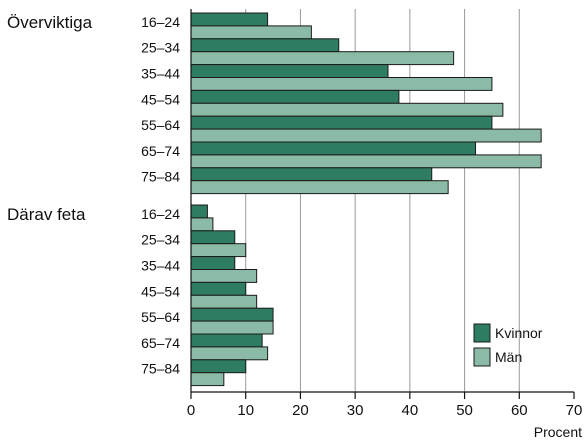 This screenshot has width=586, height=440. I want to click on legend: Kvinnor Män, so click(508, 345).